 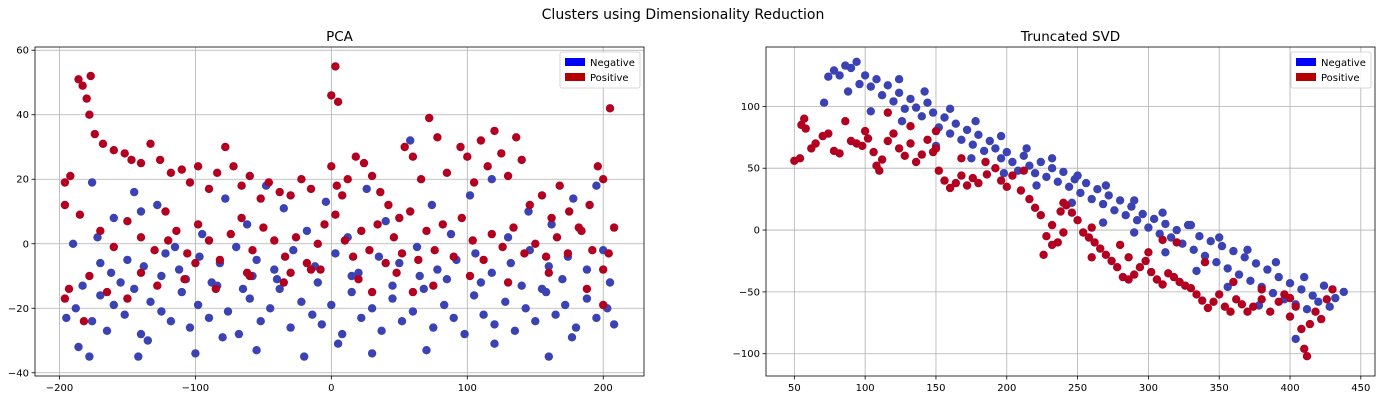 I want to click on y-tick-label: 0, so click(x=26, y=244).